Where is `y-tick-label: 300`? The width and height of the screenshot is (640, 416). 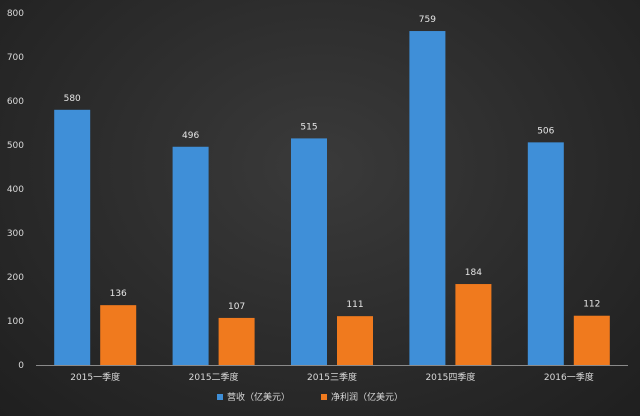
y-tick-label: 300 is located at coordinates (15, 234).